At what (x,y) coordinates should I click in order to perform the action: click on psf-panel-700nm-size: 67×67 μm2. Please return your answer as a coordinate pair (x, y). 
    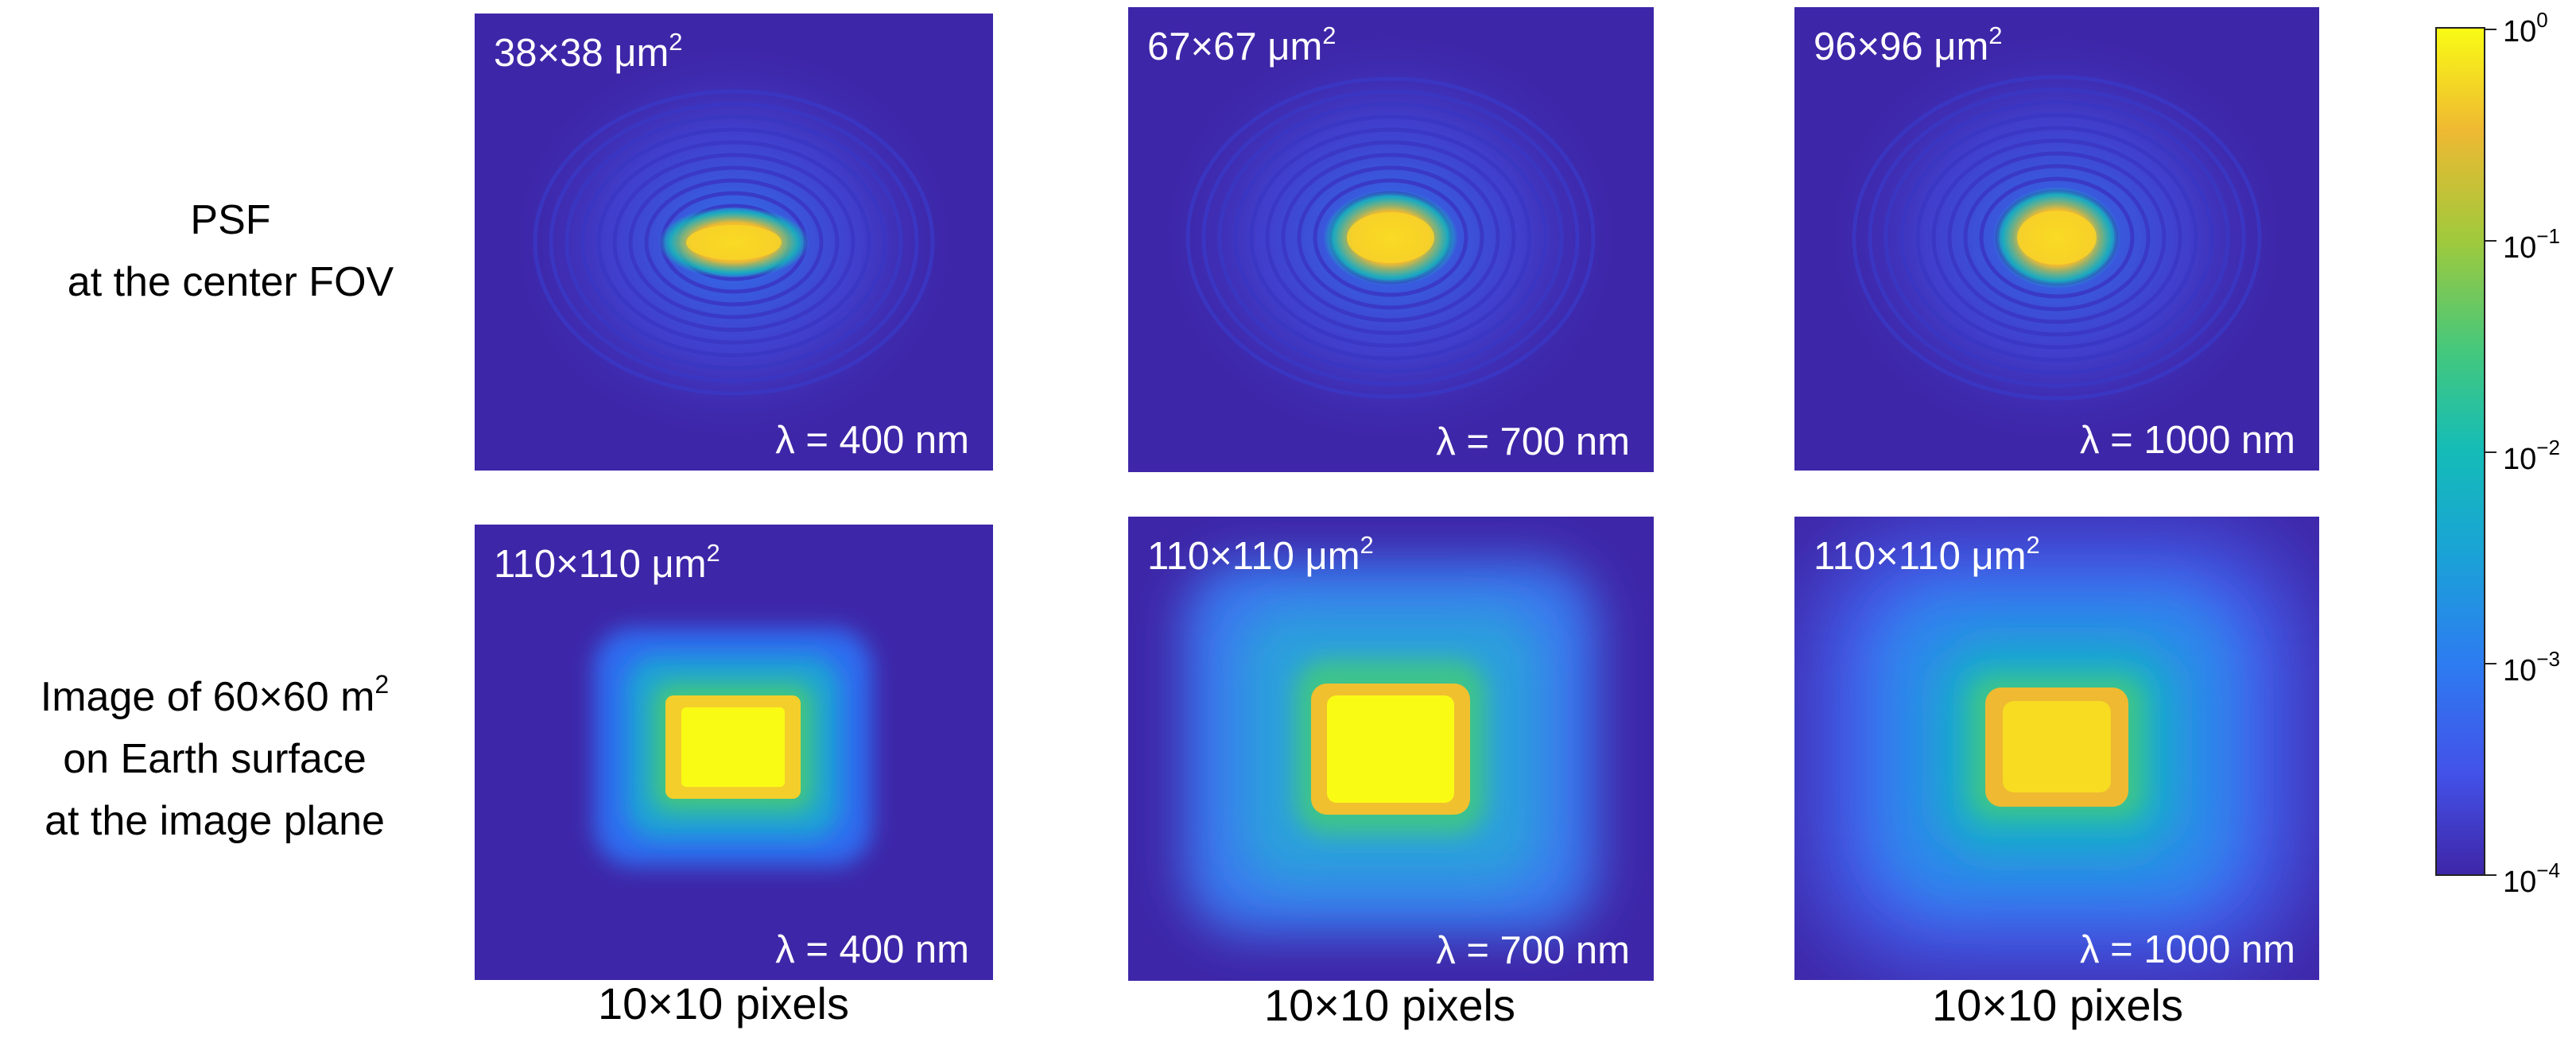
    Looking at the image, I should click on (1242, 45).